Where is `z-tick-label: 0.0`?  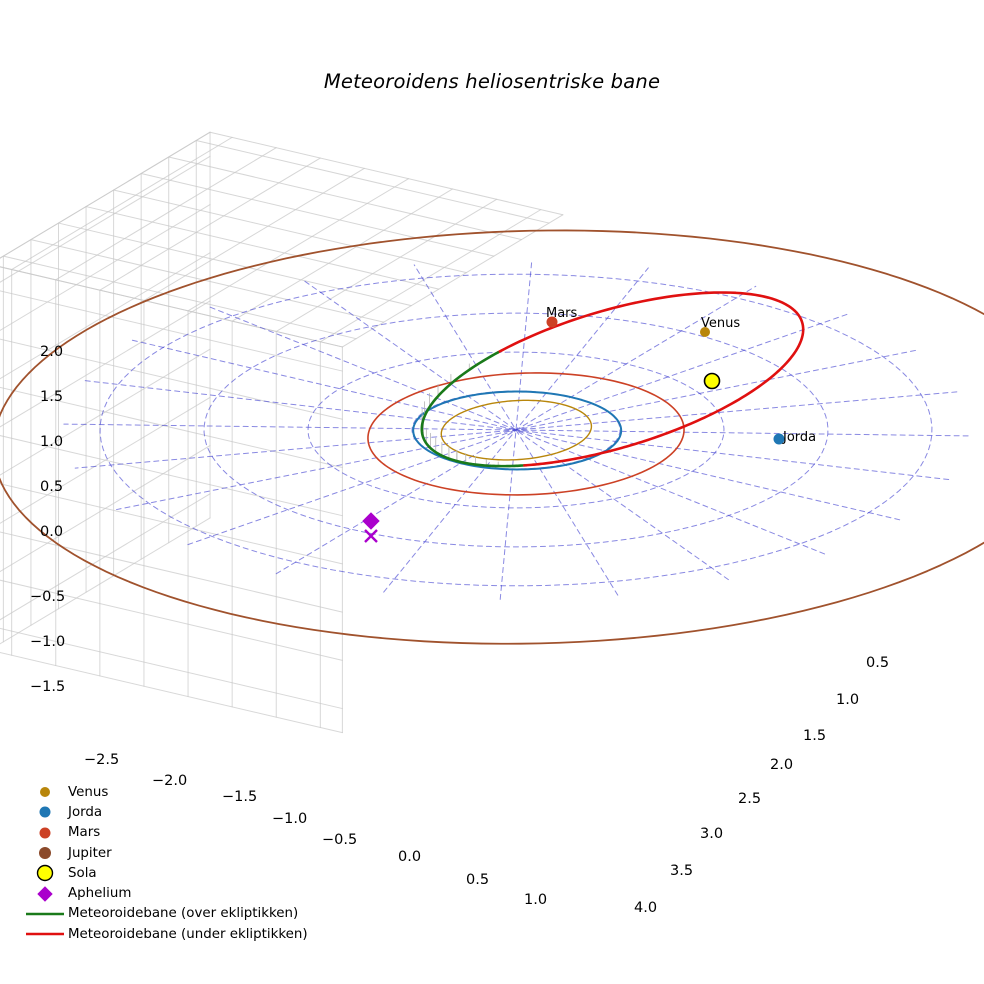
z-tick-label: 0.0 is located at coordinates (52, 532).